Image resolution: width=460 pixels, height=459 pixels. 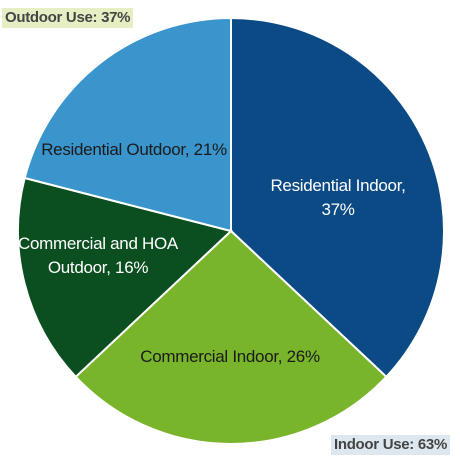 I want to click on slice-label: Residential Indoor, 37%, so click(x=338, y=197).